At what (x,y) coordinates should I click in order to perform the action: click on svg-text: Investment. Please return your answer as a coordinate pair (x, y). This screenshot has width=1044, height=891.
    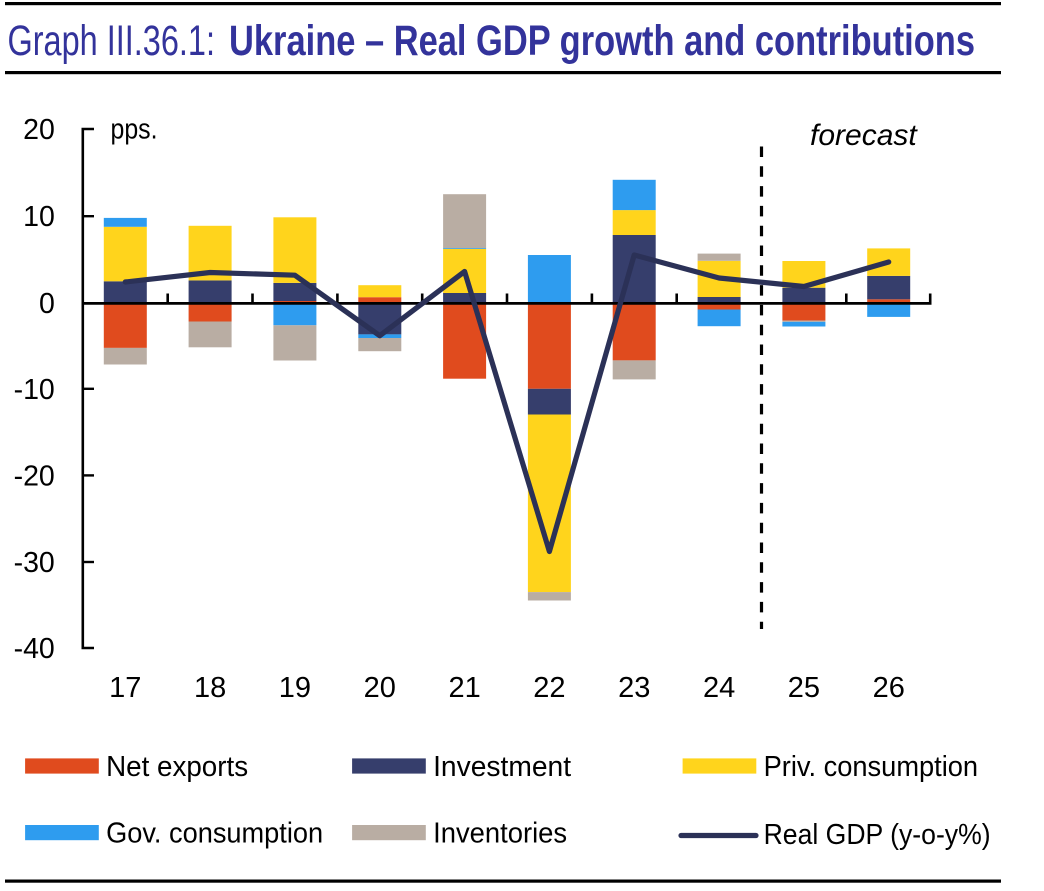
    Looking at the image, I should click on (502, 767).